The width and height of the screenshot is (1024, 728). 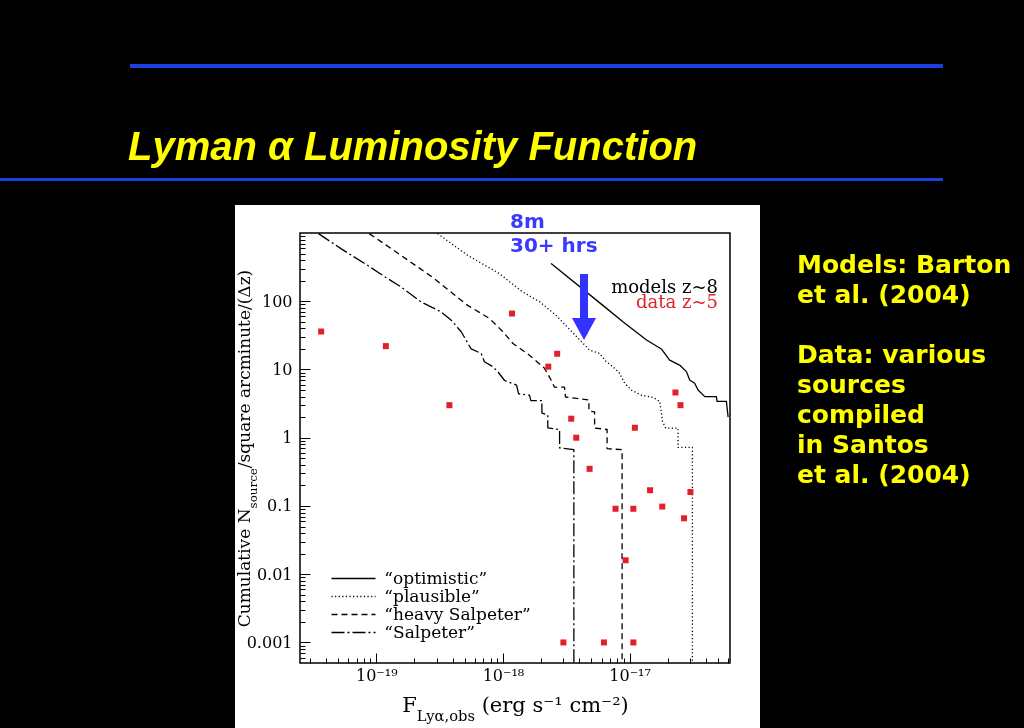 I want to click on y-tick-label: 0.001, so click(x=269, y=642).